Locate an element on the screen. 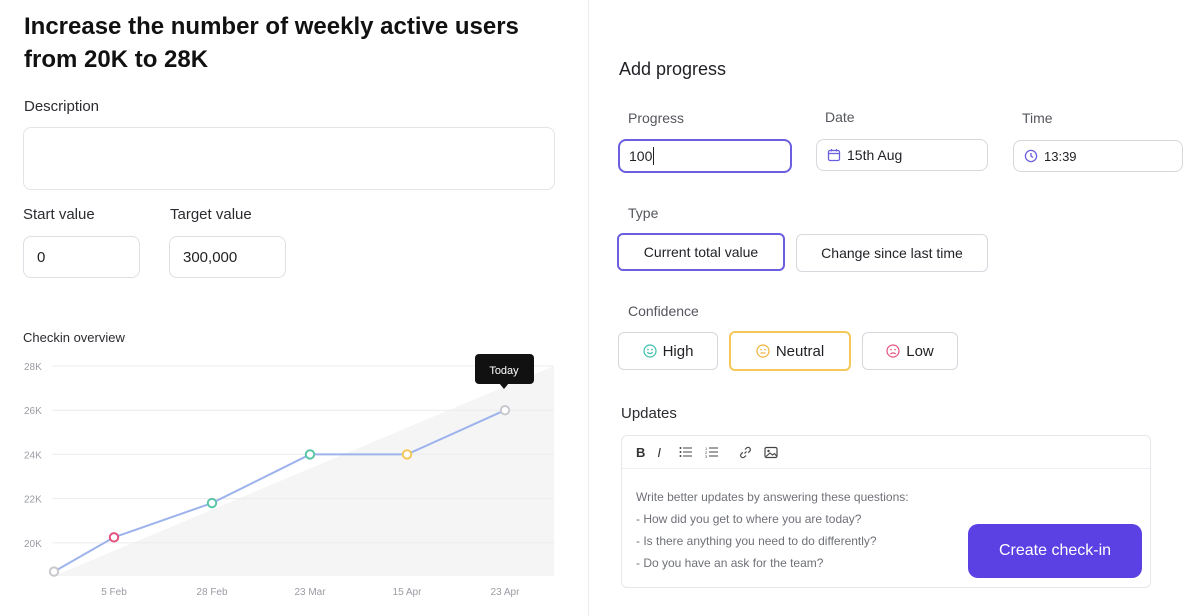 The height and width of the screenshot is (616, 1200). x-tick-label: 5 Feb is located at coordinates (114, 592).